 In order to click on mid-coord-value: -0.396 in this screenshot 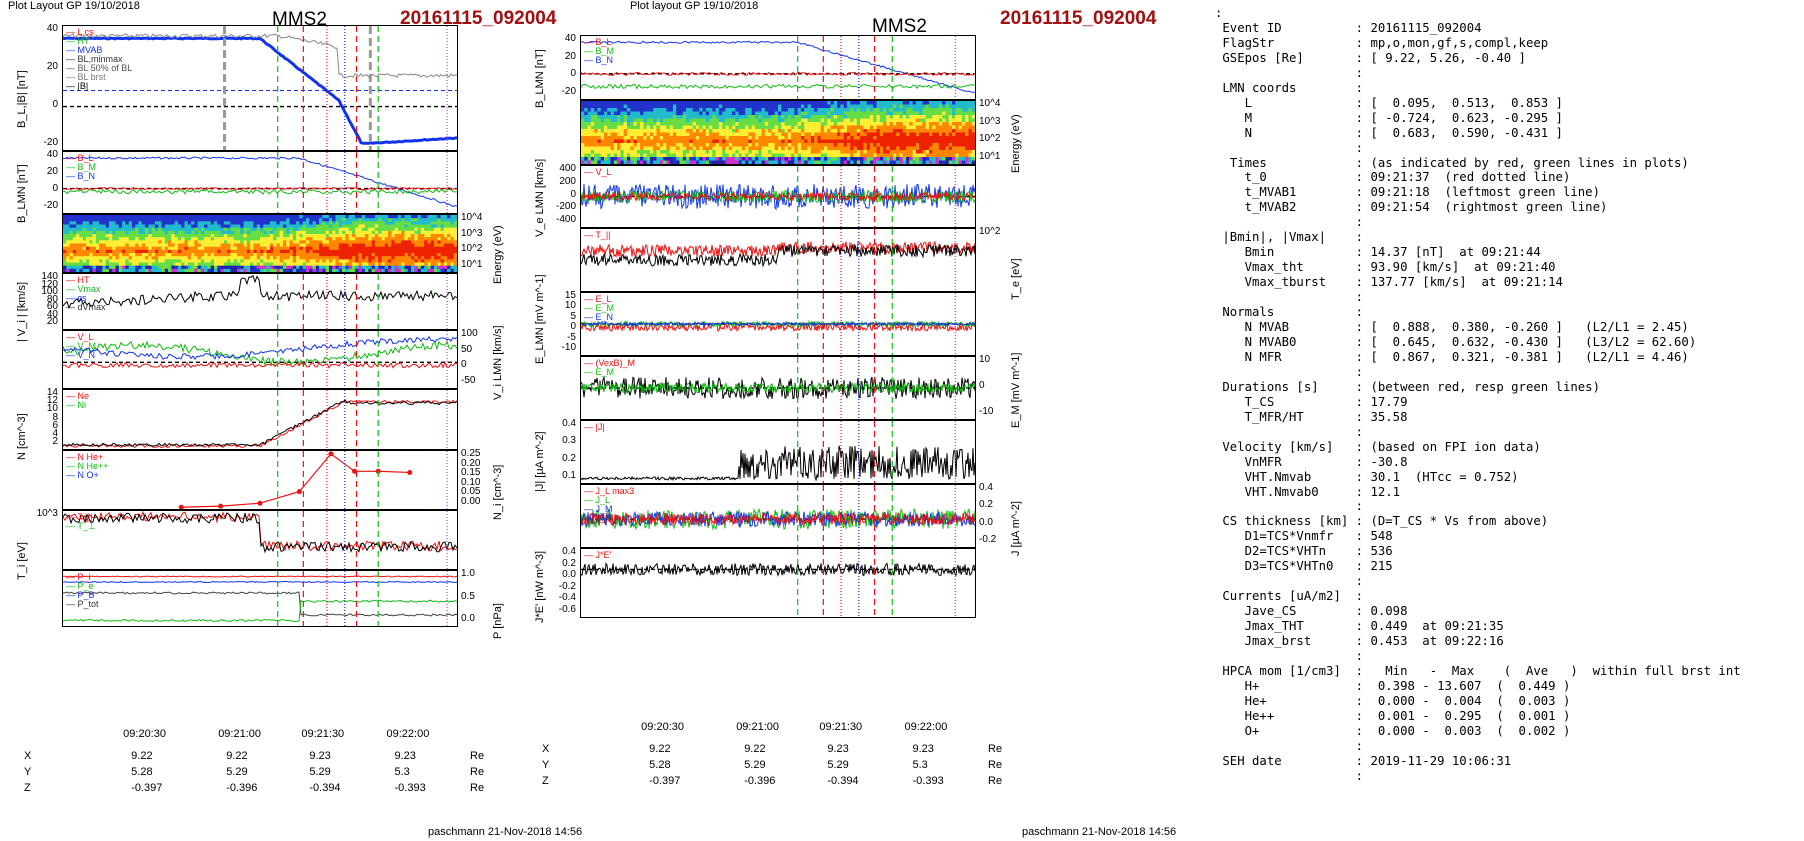, I will do `click(760, 781)`.